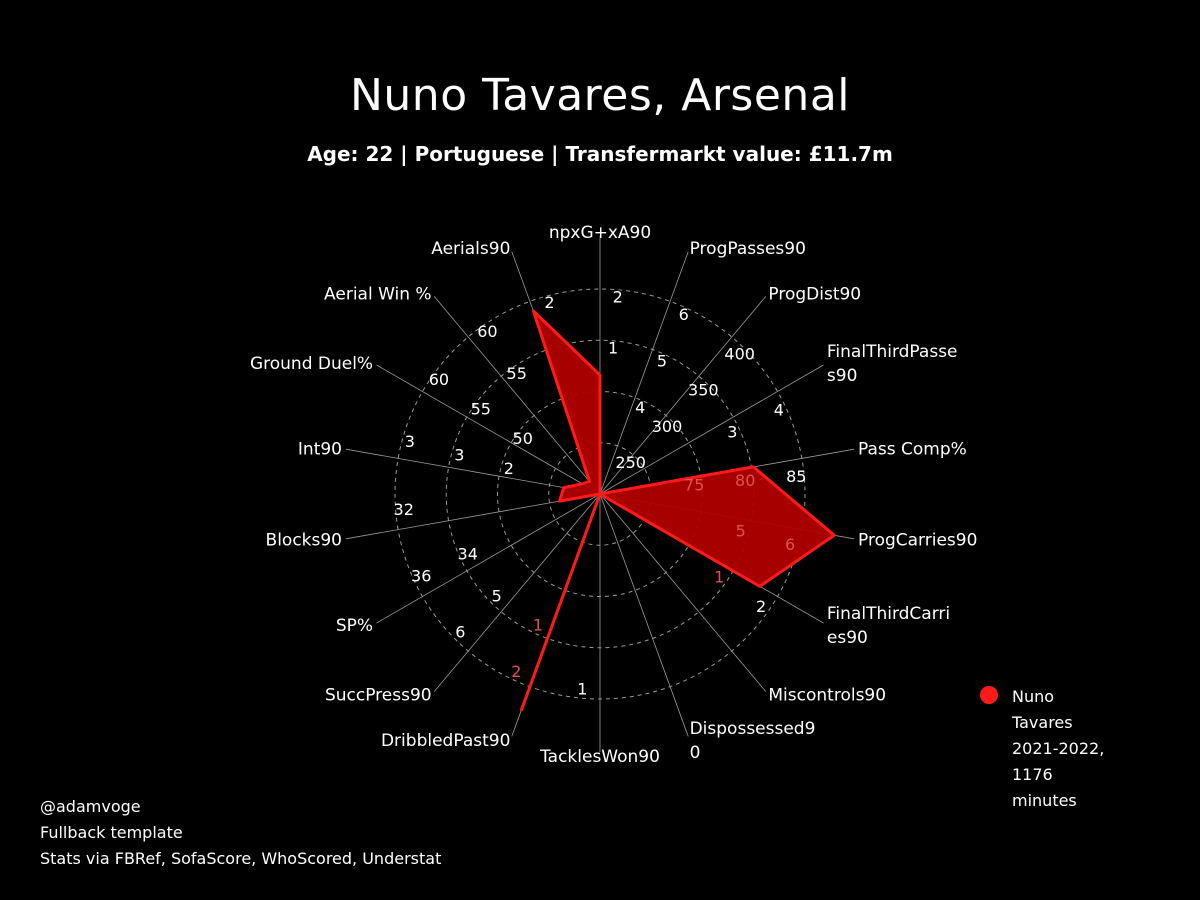 This screenshot has height=900, width=1200. I want to click on legend-marker, so click(989, 695).